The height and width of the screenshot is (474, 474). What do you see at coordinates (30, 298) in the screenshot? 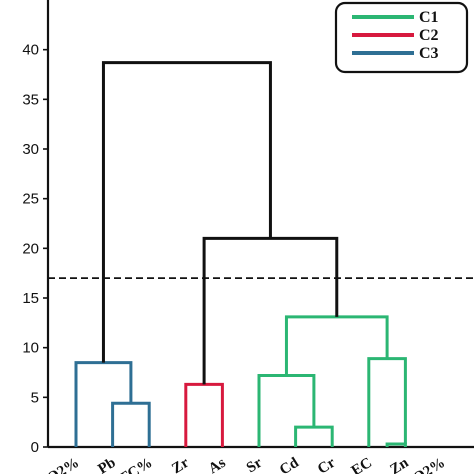
I see `y-tick-label: 15` at bounding box center [30, 298].